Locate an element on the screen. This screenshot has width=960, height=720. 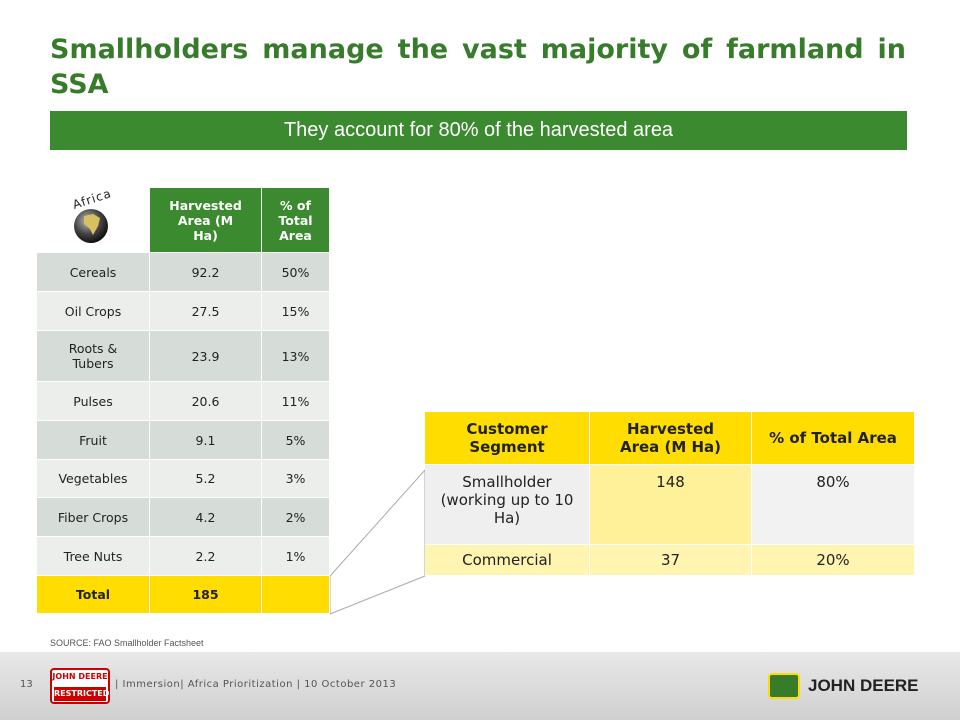
badge-top: JOHN DEERE is located at coordinates (80, 676).